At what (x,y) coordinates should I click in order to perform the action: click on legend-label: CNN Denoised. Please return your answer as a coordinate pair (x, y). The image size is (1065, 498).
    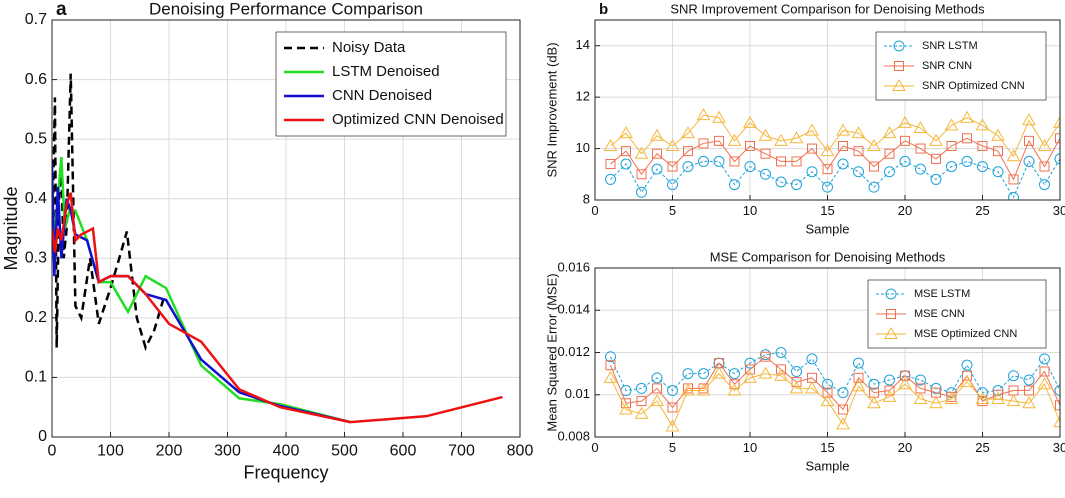
    Looking at the image, I should click on (382, 95).